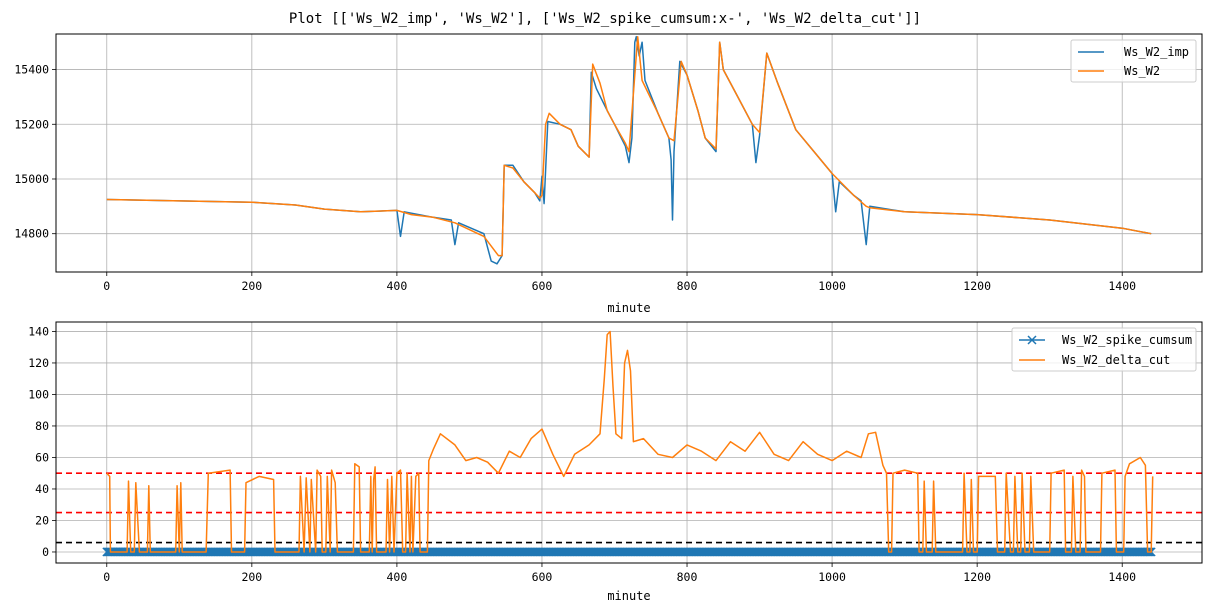 The height and width of the screenshot is (615, 1211). What do you see at coordinates (42, 489) in the screenshot?
I see `y-tick-label: 40` at bounding box center [42, 489].